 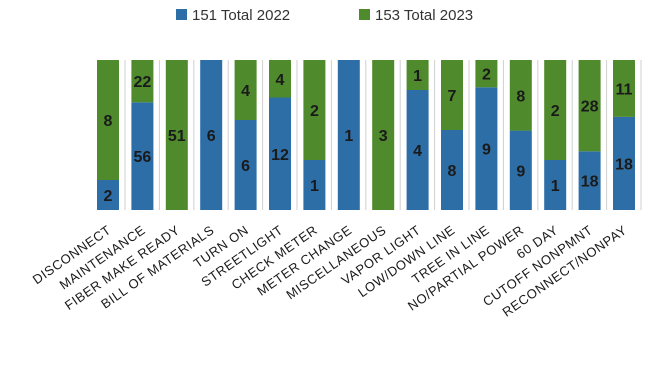 I want to click on data-label-2022-meter-change: 1, so click(x=348, y=136).